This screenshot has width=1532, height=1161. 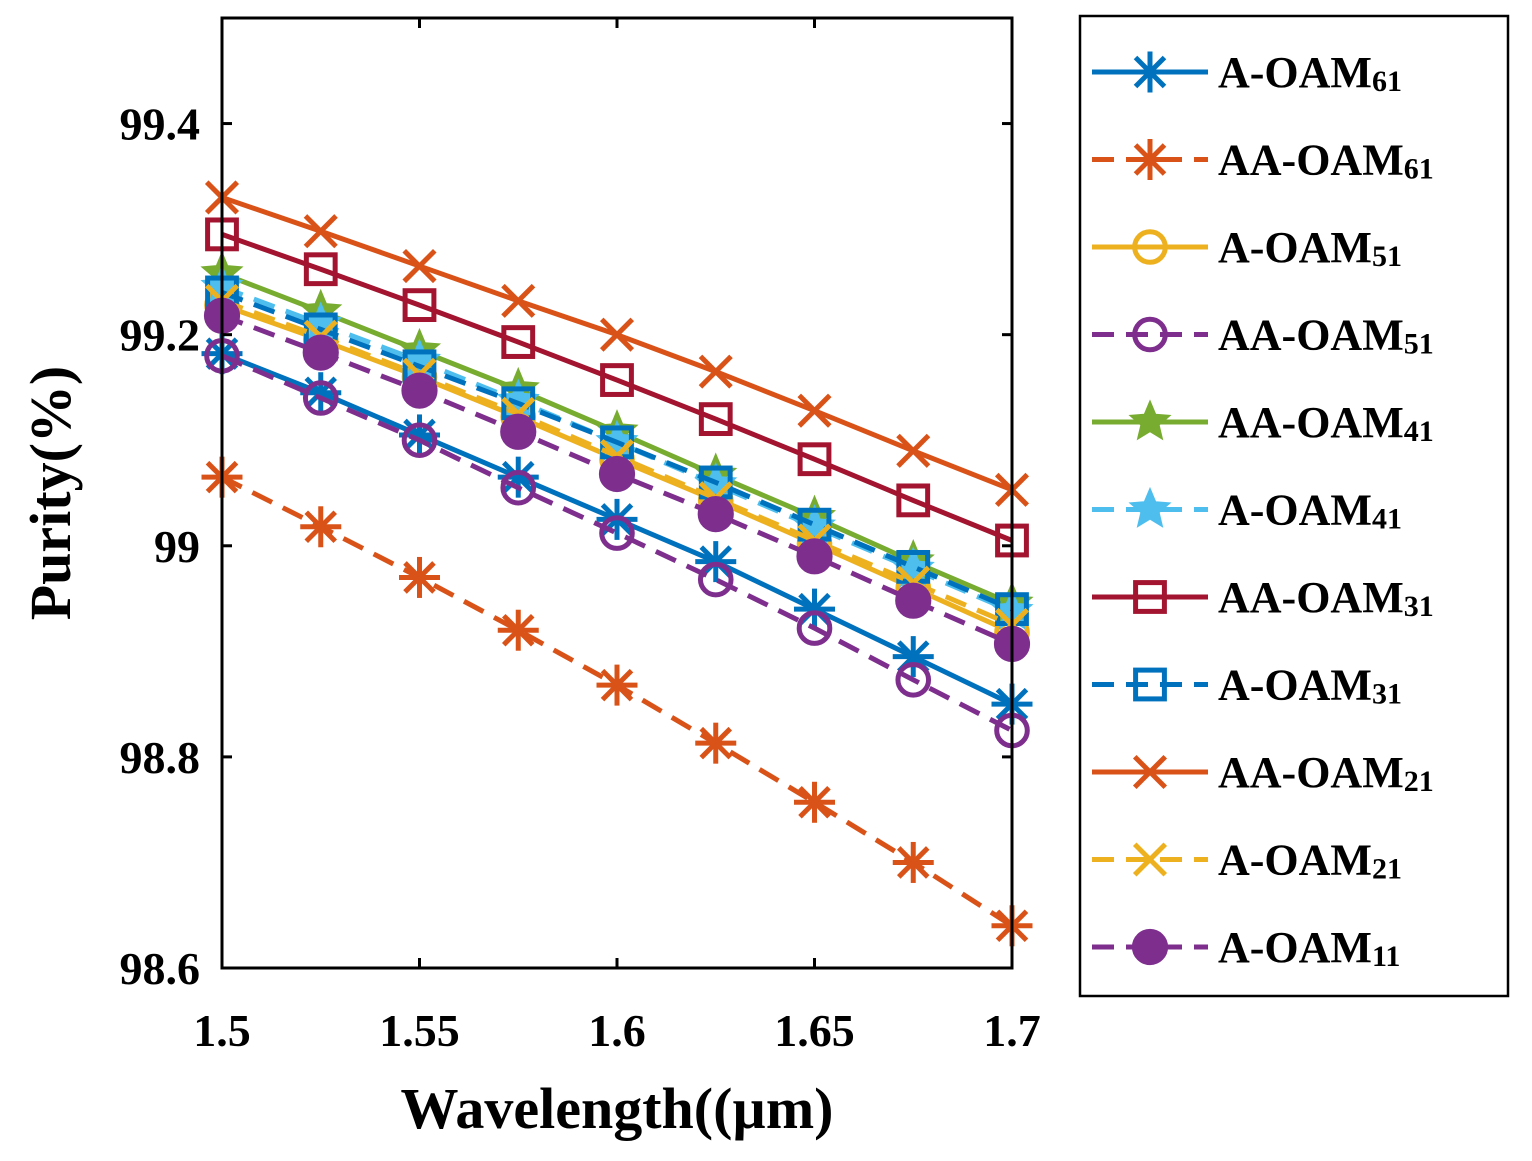 What do you see at coordinates (617, 1108) in the screenshot?
I see `x-axis-label: Wavelength((µm)` at bounding box center [617, 1108].